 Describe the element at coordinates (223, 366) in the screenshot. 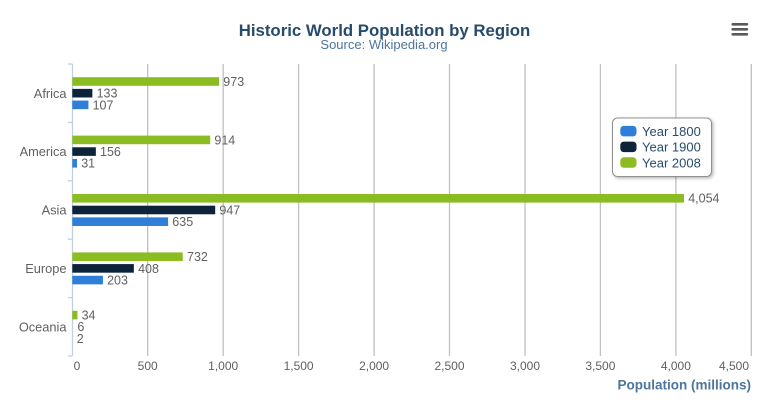

I see `svg-text: 1,000` at that location.